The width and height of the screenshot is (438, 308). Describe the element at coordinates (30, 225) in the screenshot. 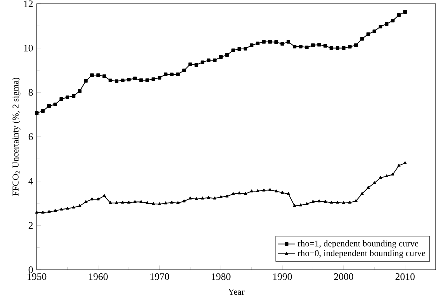

I see `y-tick-label: 2` at that location.